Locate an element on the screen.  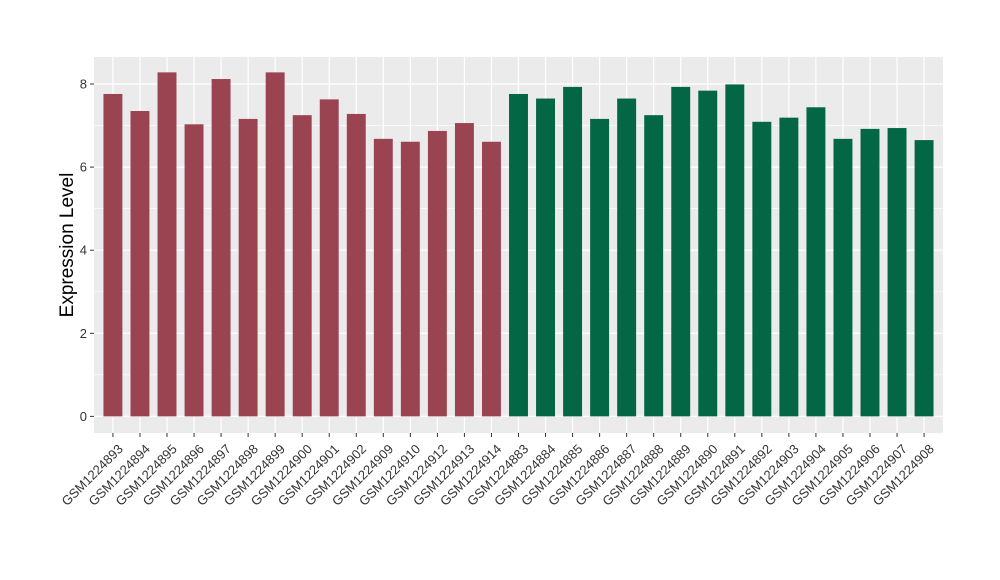
y-tick-label: 0 is located at coordinates (83, 416).